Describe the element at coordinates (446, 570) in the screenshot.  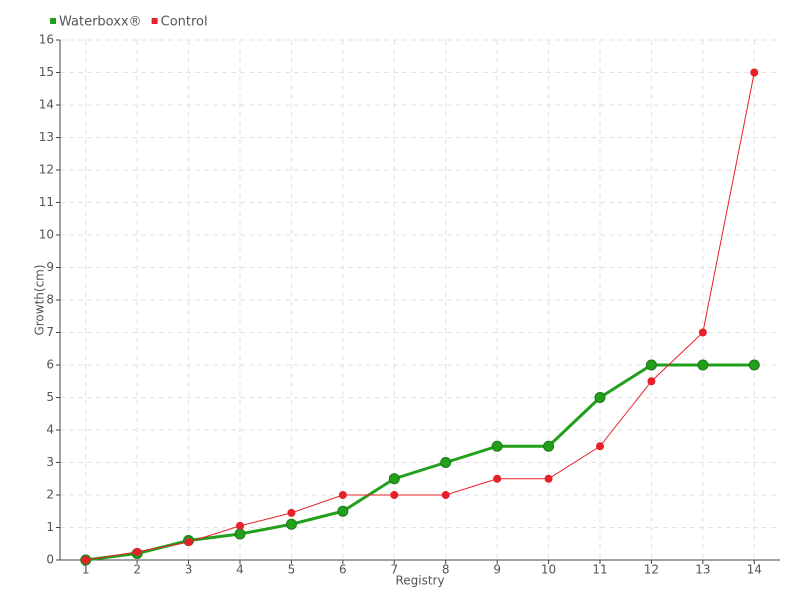
I see `x-tick-label: 8` at that location.